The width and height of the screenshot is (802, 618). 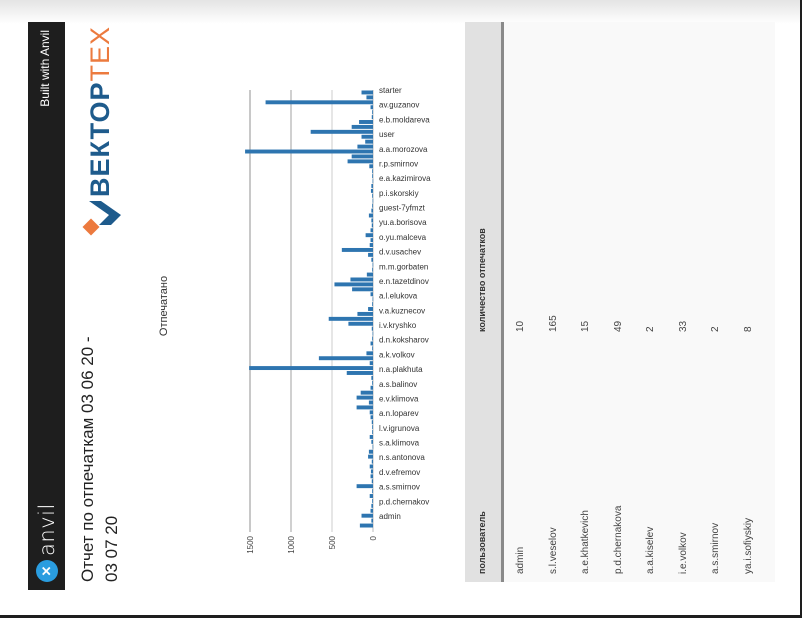 What do you see at coordinates (684, 302) in the screenshot?
I see `table-row: i.e.volkov 33` at bounding box center [684, 302].